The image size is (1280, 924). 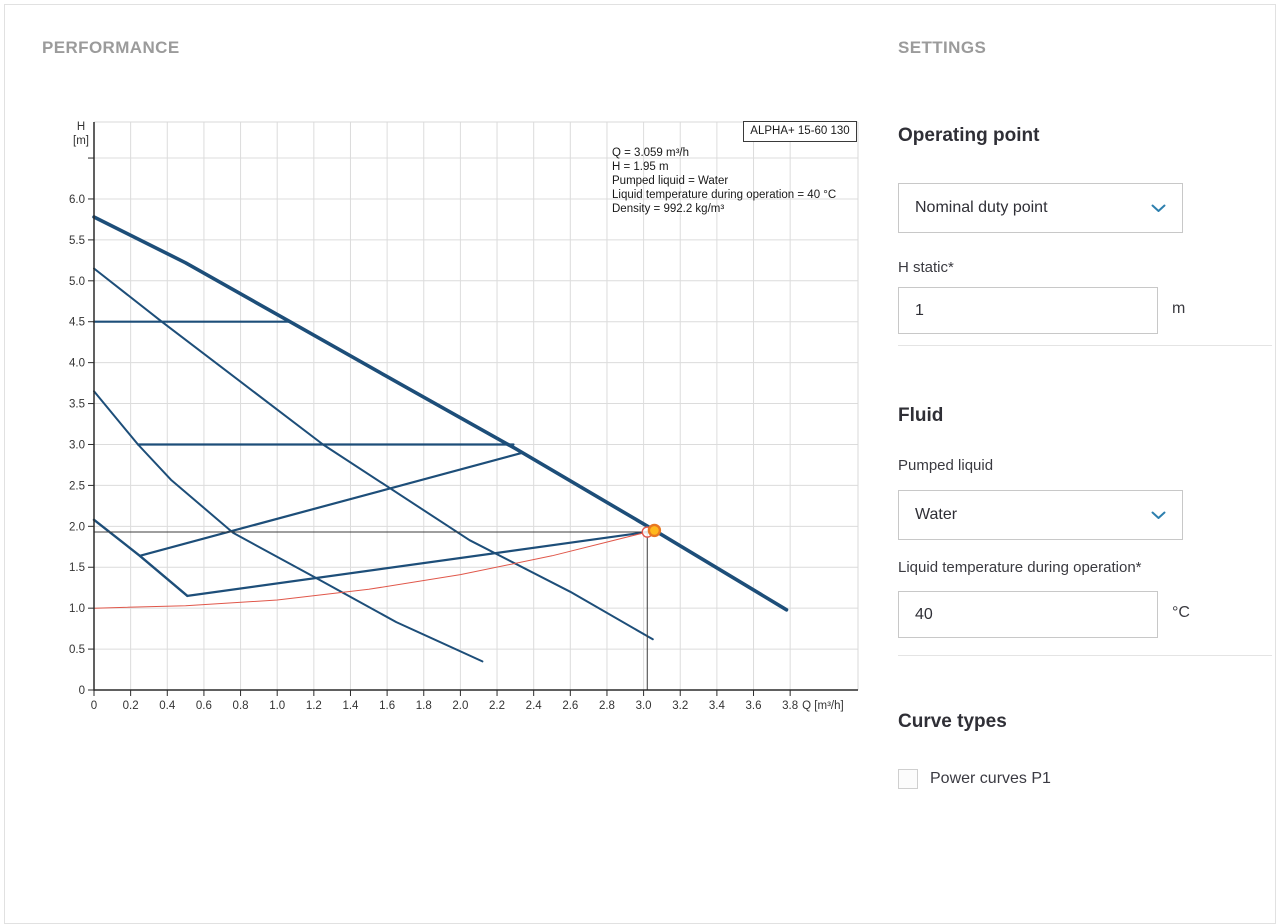 I want to click on axis-tick-label: 3.8, so click(x=790, y=706).